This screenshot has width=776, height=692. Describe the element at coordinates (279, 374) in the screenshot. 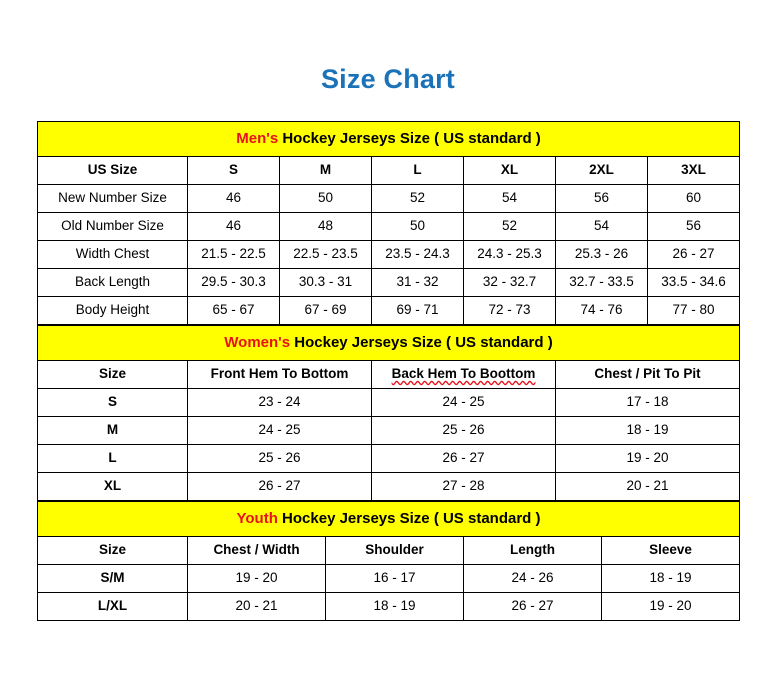

I see `womens-col-header-1: Front Hem To Bottom` at that location.